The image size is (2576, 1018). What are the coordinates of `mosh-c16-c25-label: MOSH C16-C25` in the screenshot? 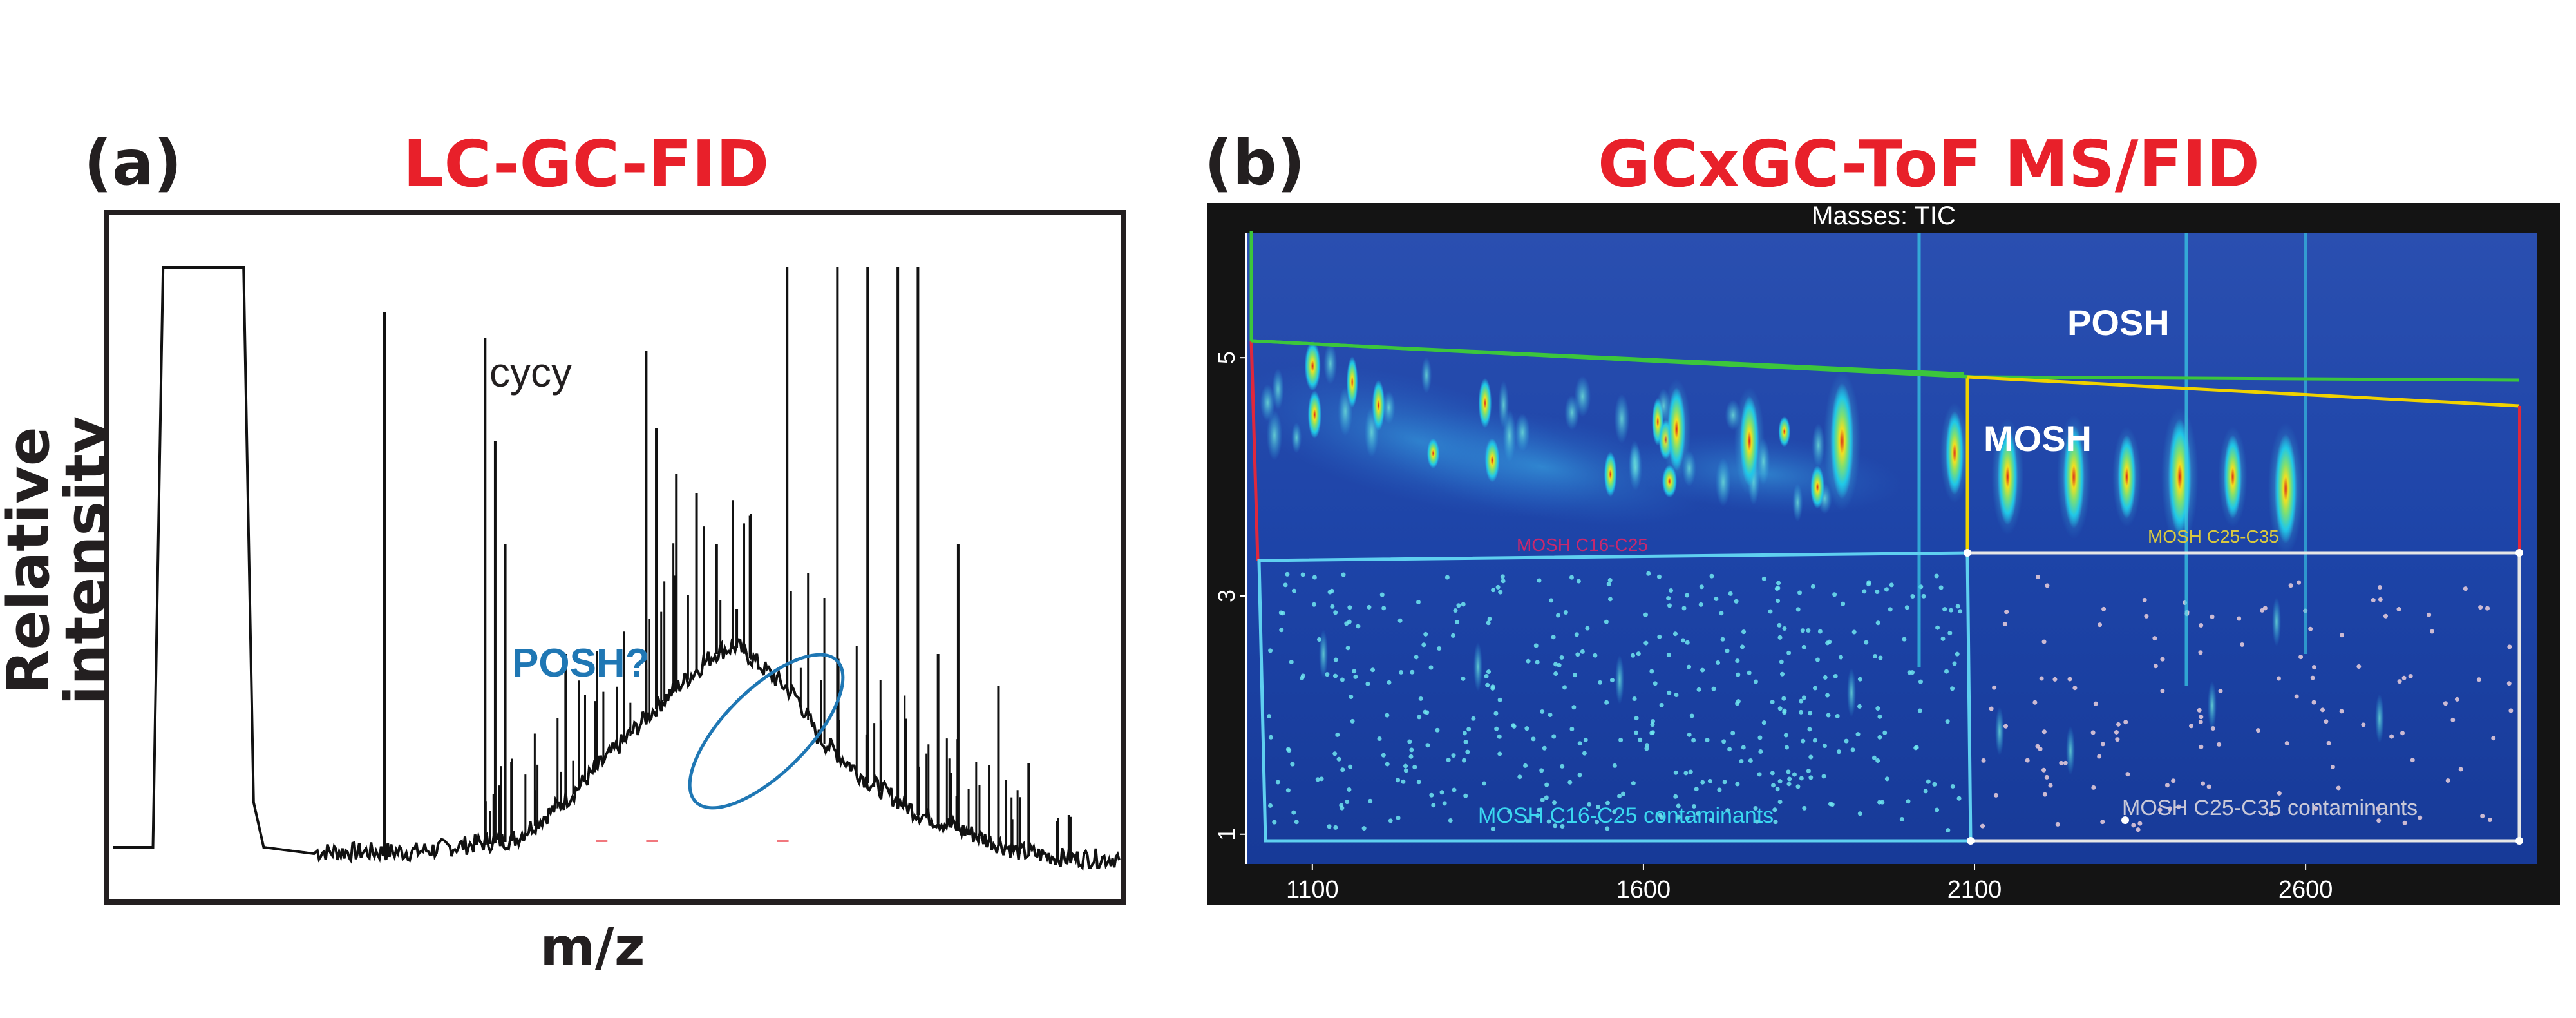 It's located at (1582, 545).